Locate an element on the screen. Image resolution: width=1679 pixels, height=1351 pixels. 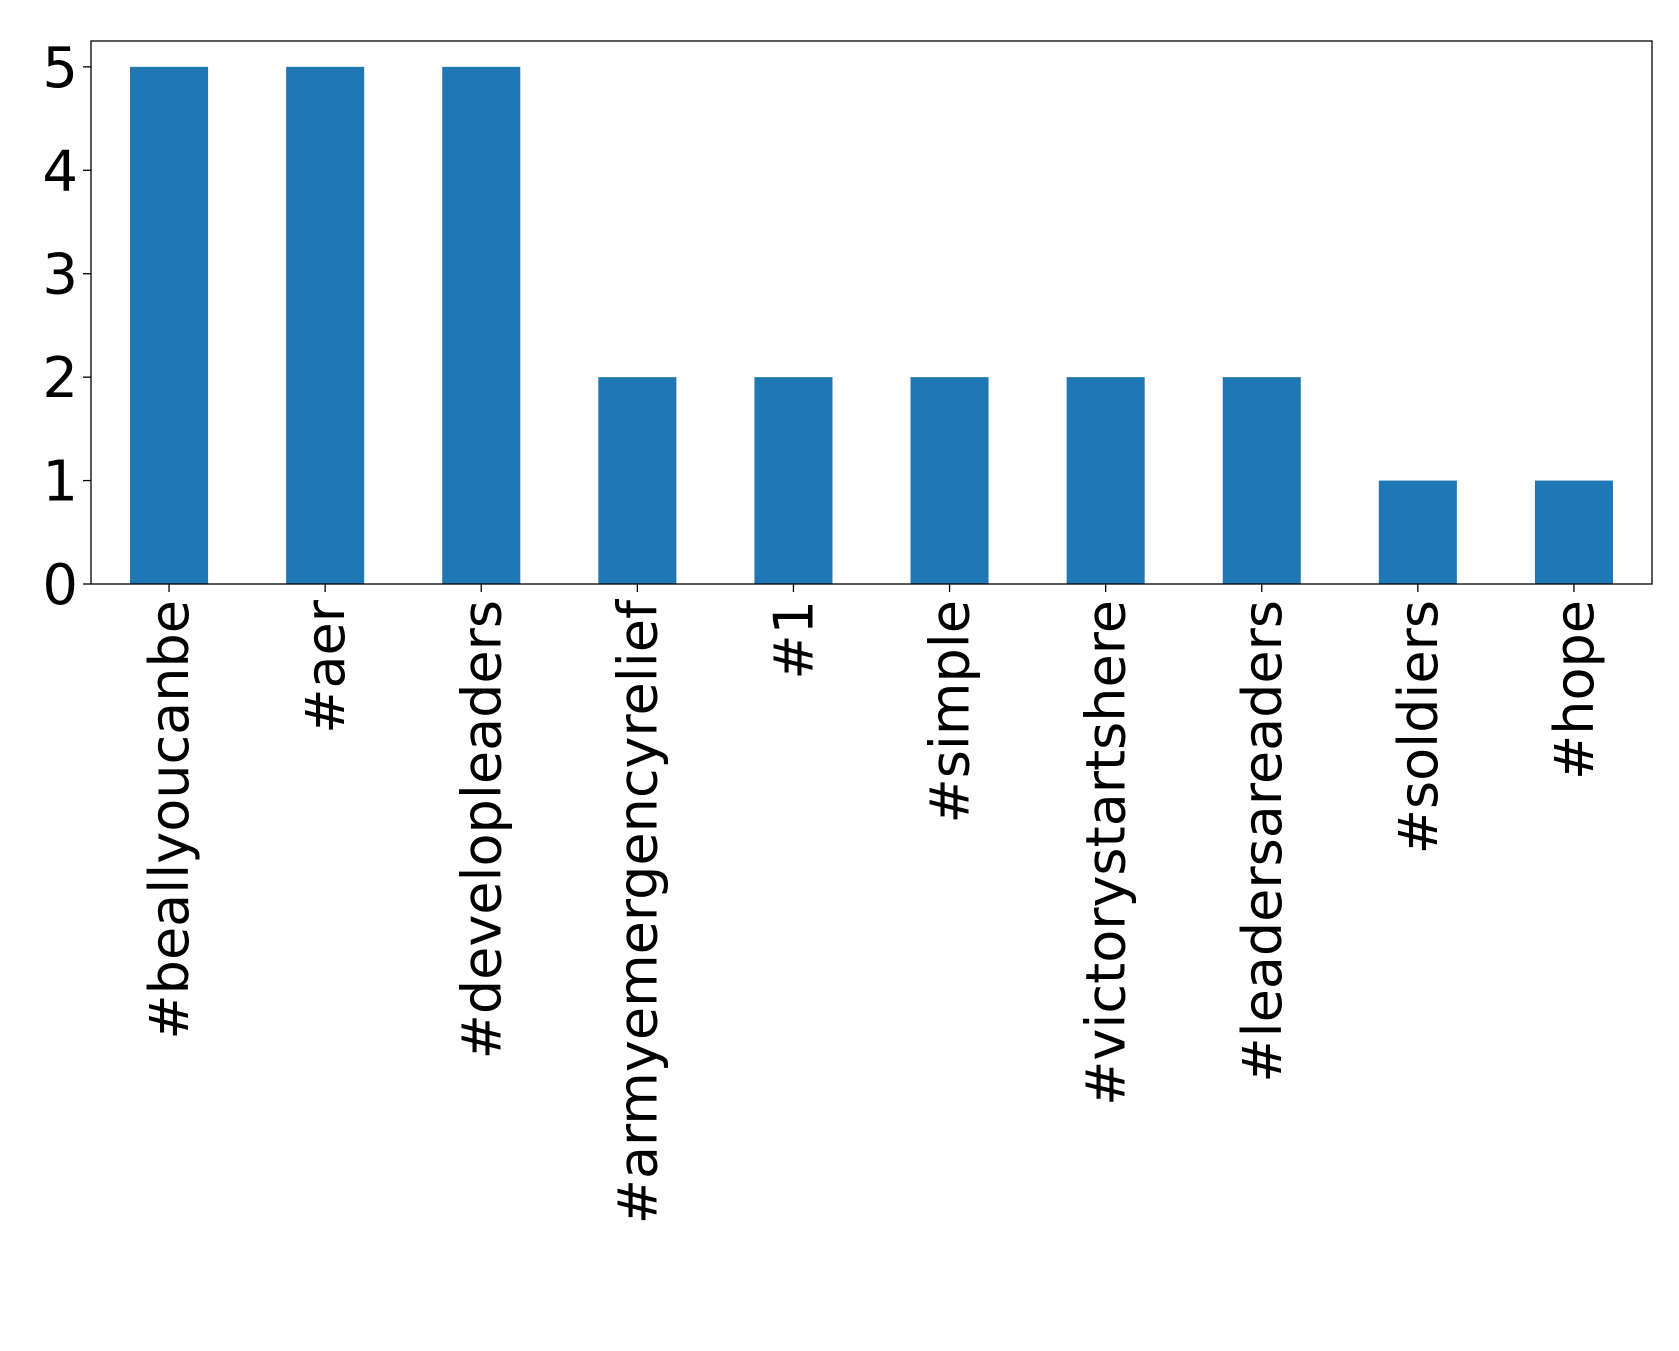
y-tick-label-2: 2 is located at coordinates (60, 378).